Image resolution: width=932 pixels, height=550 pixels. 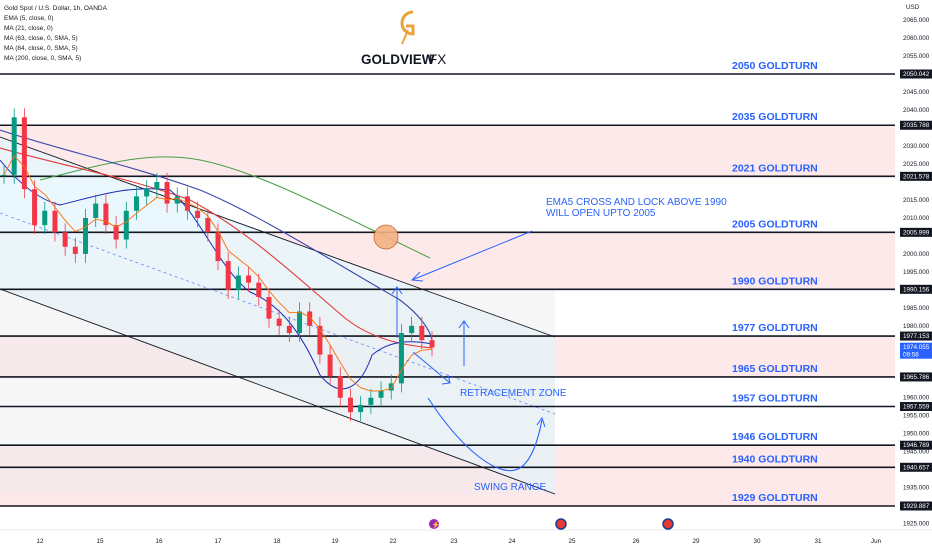 What do you see at coordinates (775, 498) in the screenshot?
I see `level-label: 1929 GOLDTURN` at bounding box center [775, 498].